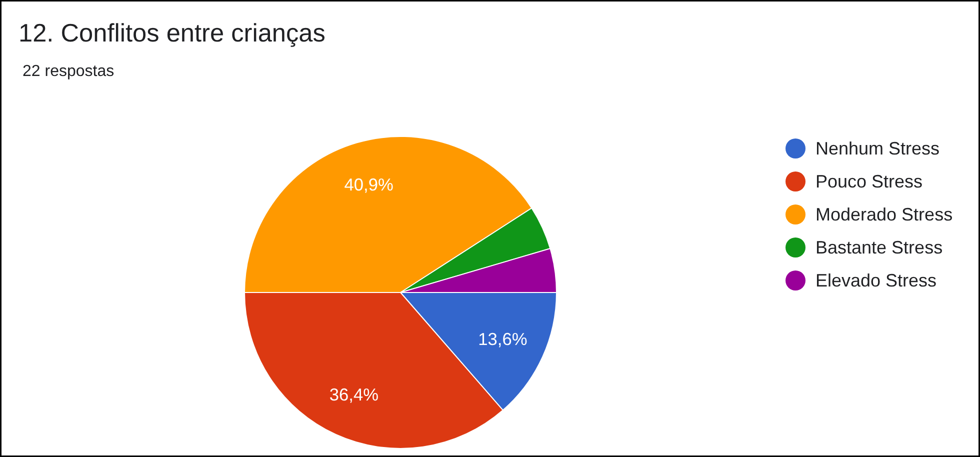 Image resolution: width=980 pixels, height=457 pixels. I want to click on chart-title: 12. Conflitos entre crianças, so click(172, 34).